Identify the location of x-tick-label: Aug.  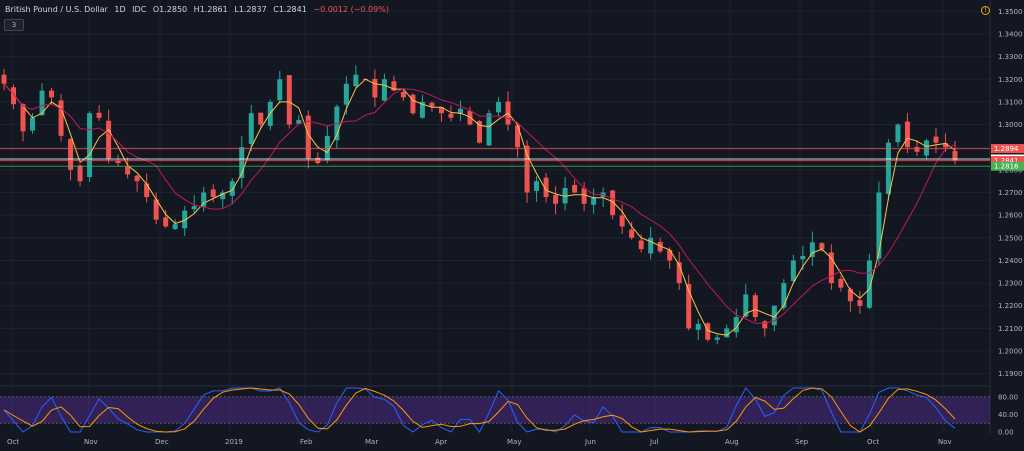
(732, 442).